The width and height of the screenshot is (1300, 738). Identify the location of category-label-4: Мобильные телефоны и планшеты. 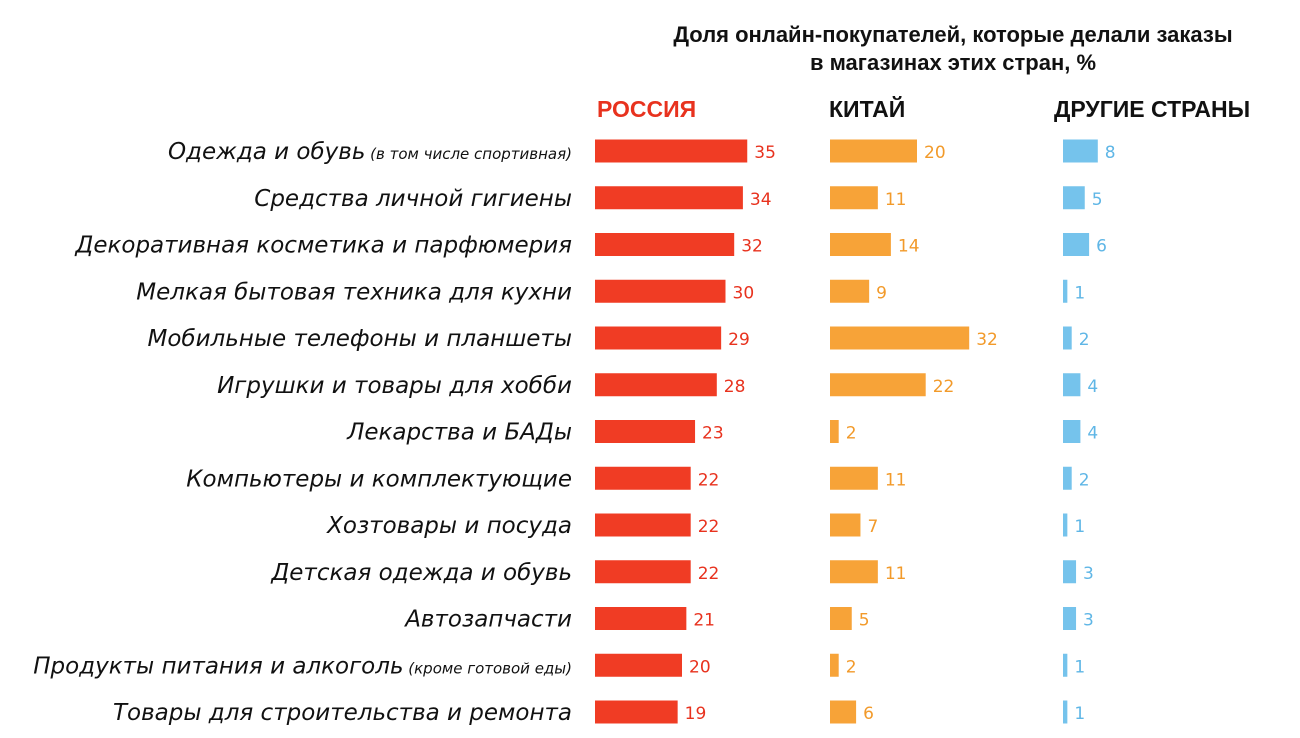
(360, 339).